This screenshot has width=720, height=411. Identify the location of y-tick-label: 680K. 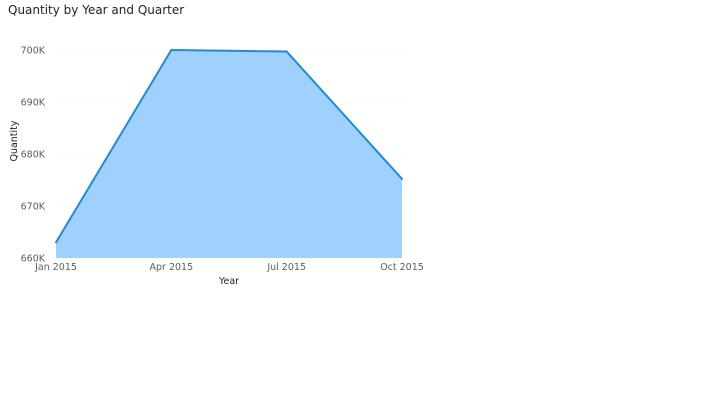
(33, 155).